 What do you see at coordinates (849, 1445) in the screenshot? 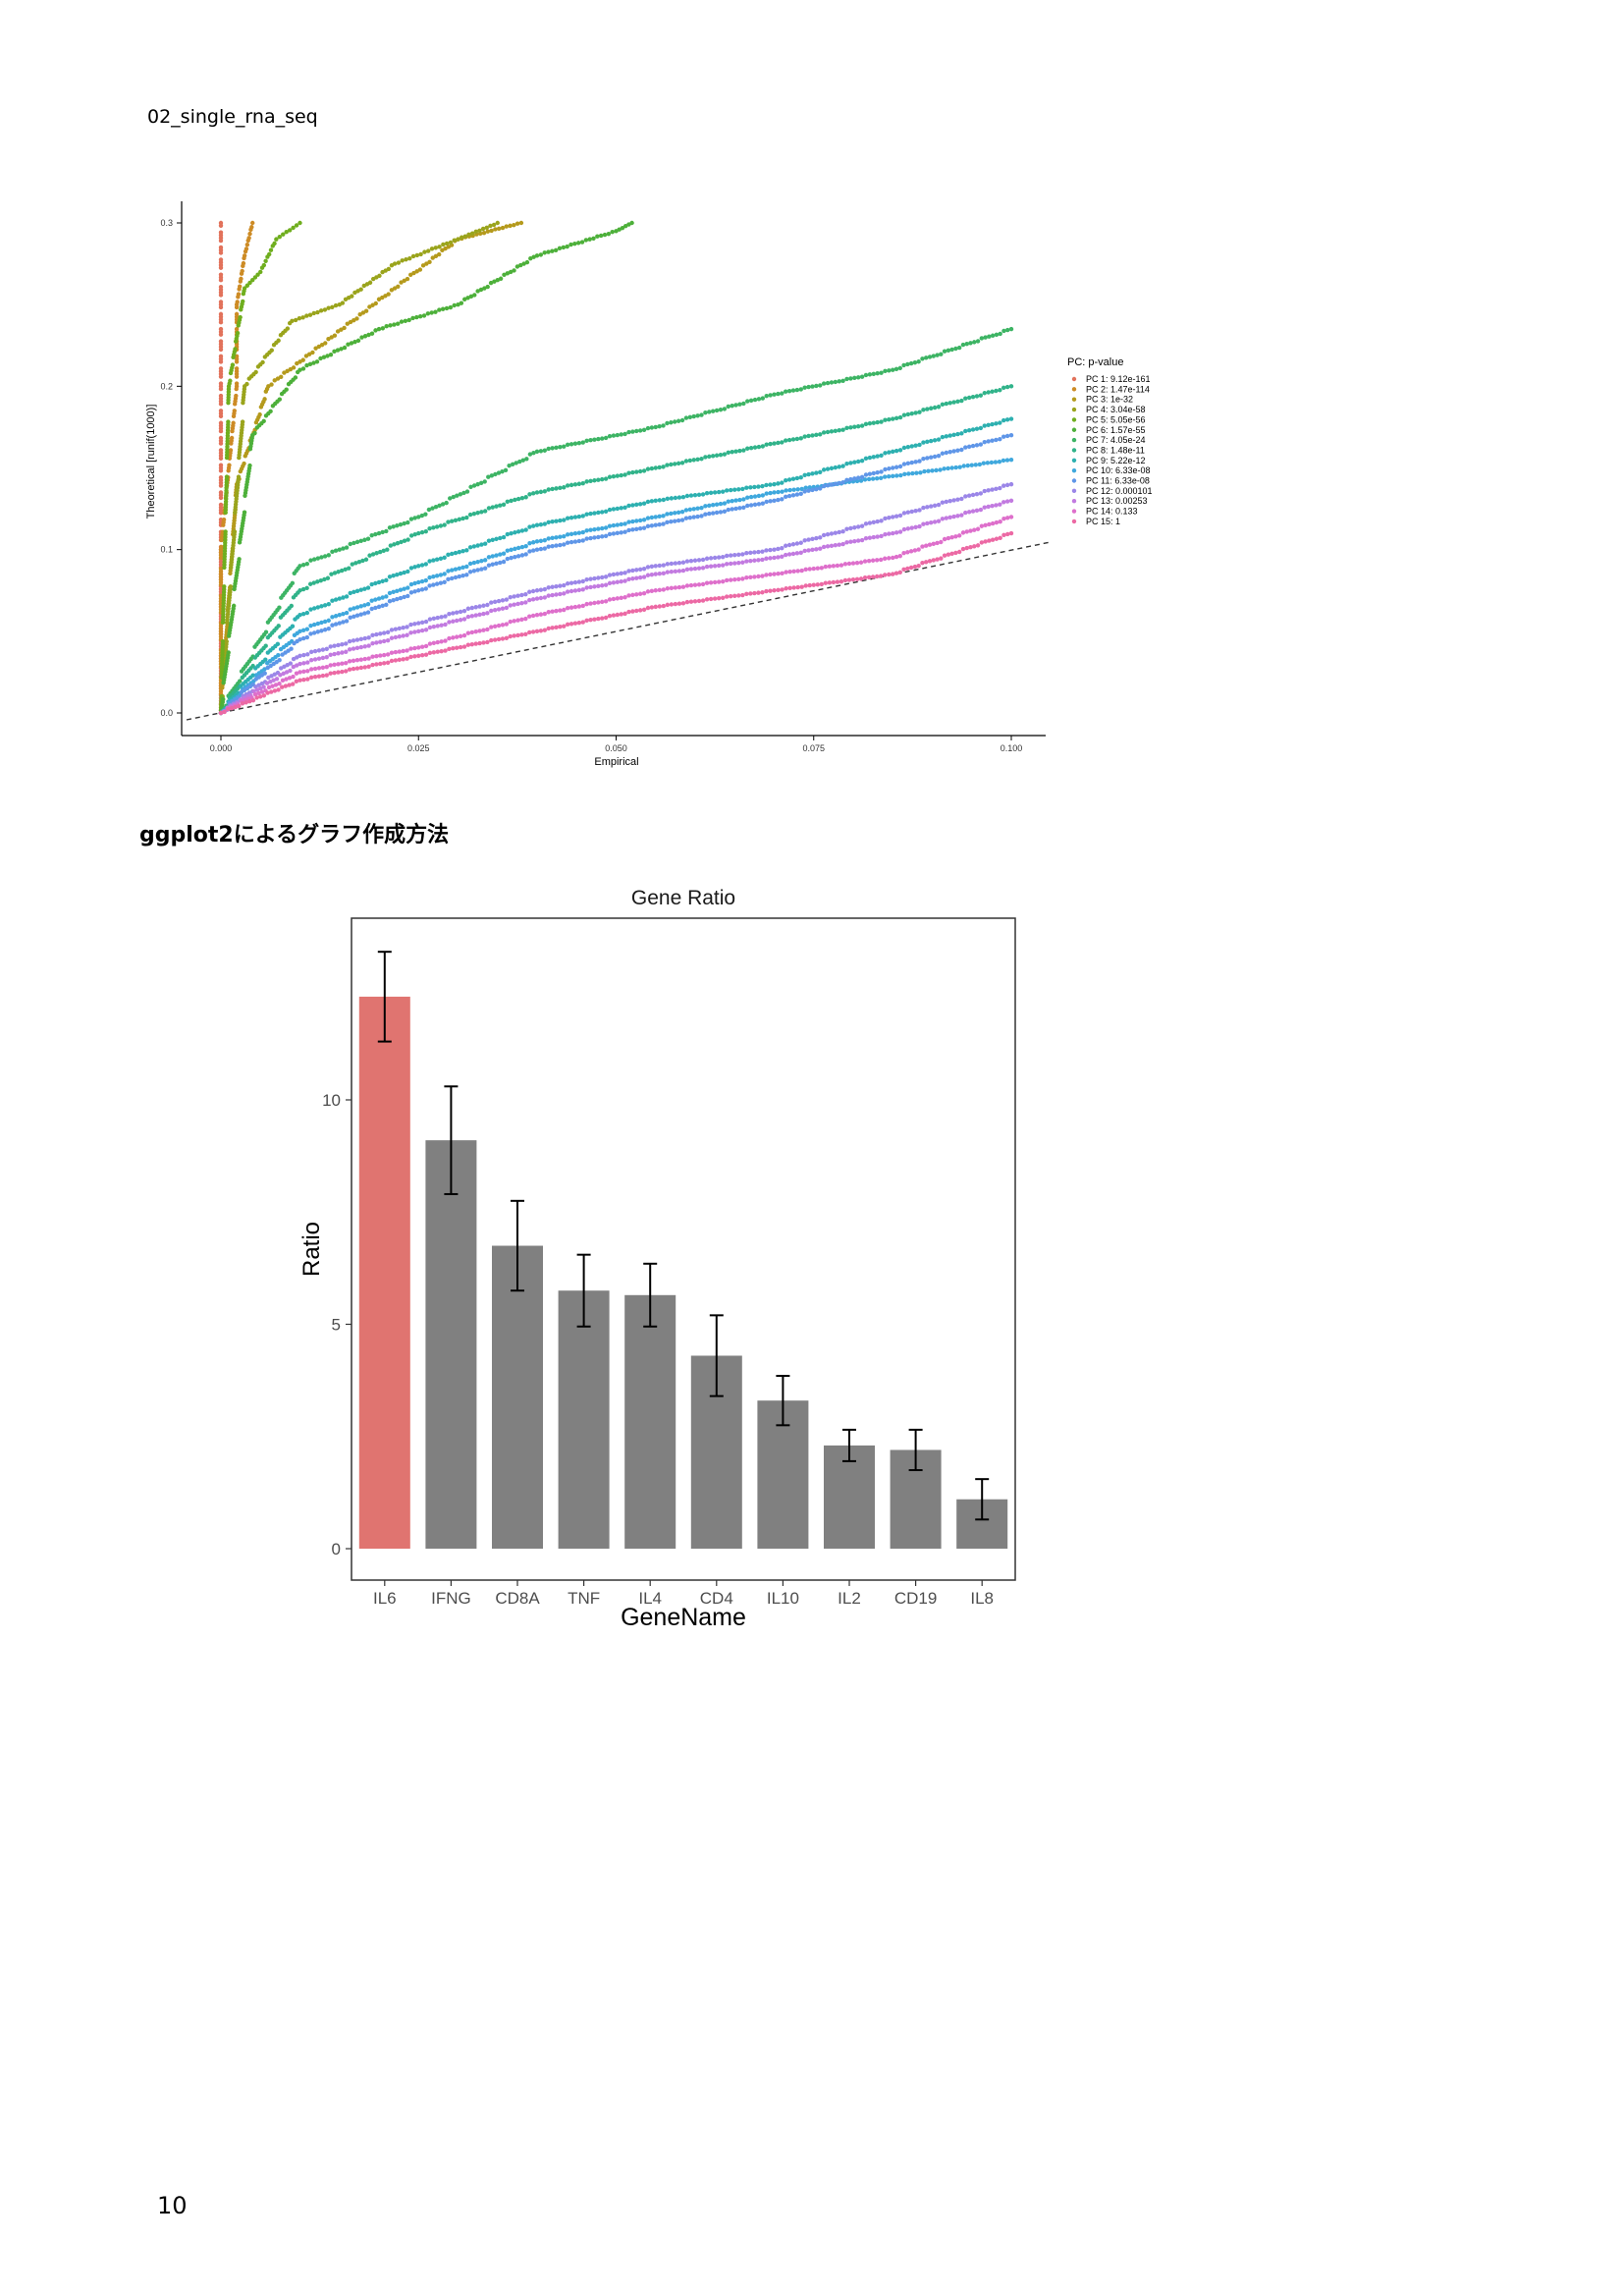
I see `error-bar` at bounding box center [849, 1445].